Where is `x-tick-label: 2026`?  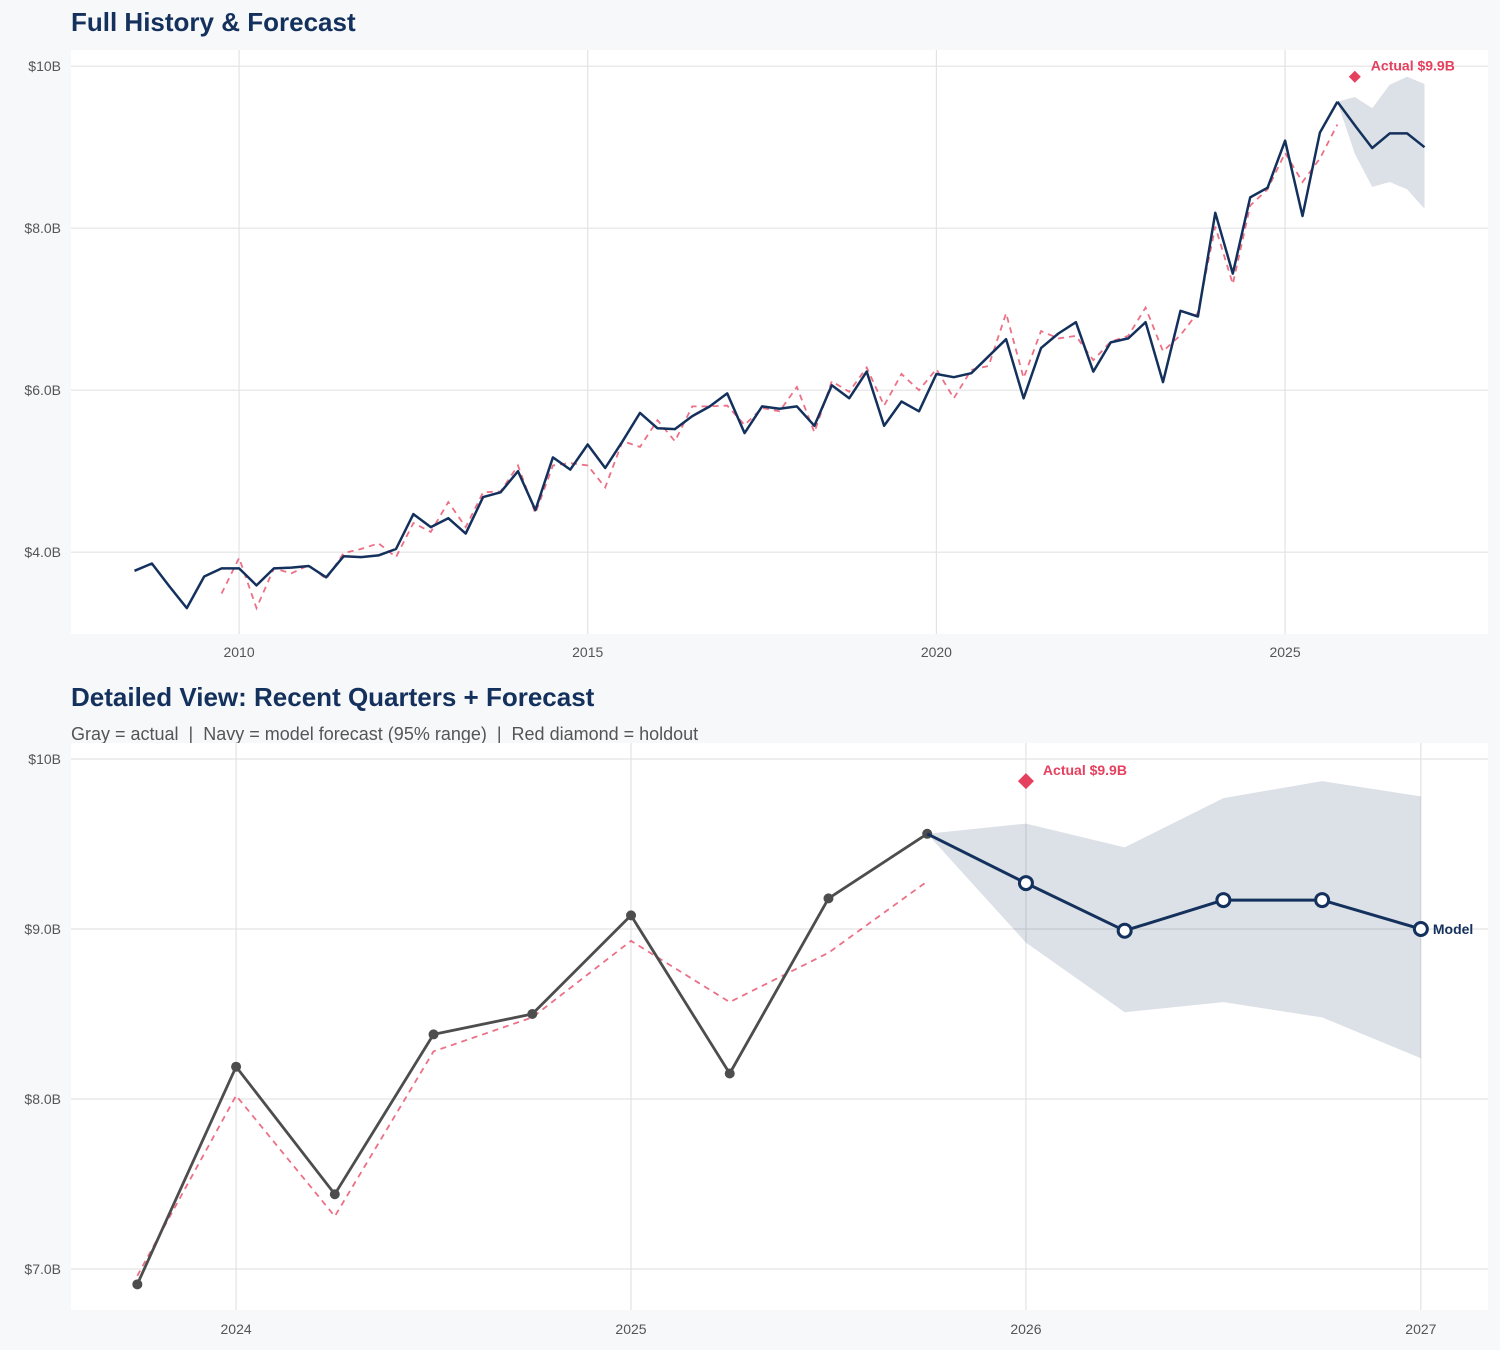 x-tick-label: 2026 is located at coordinates (1025, 1329).